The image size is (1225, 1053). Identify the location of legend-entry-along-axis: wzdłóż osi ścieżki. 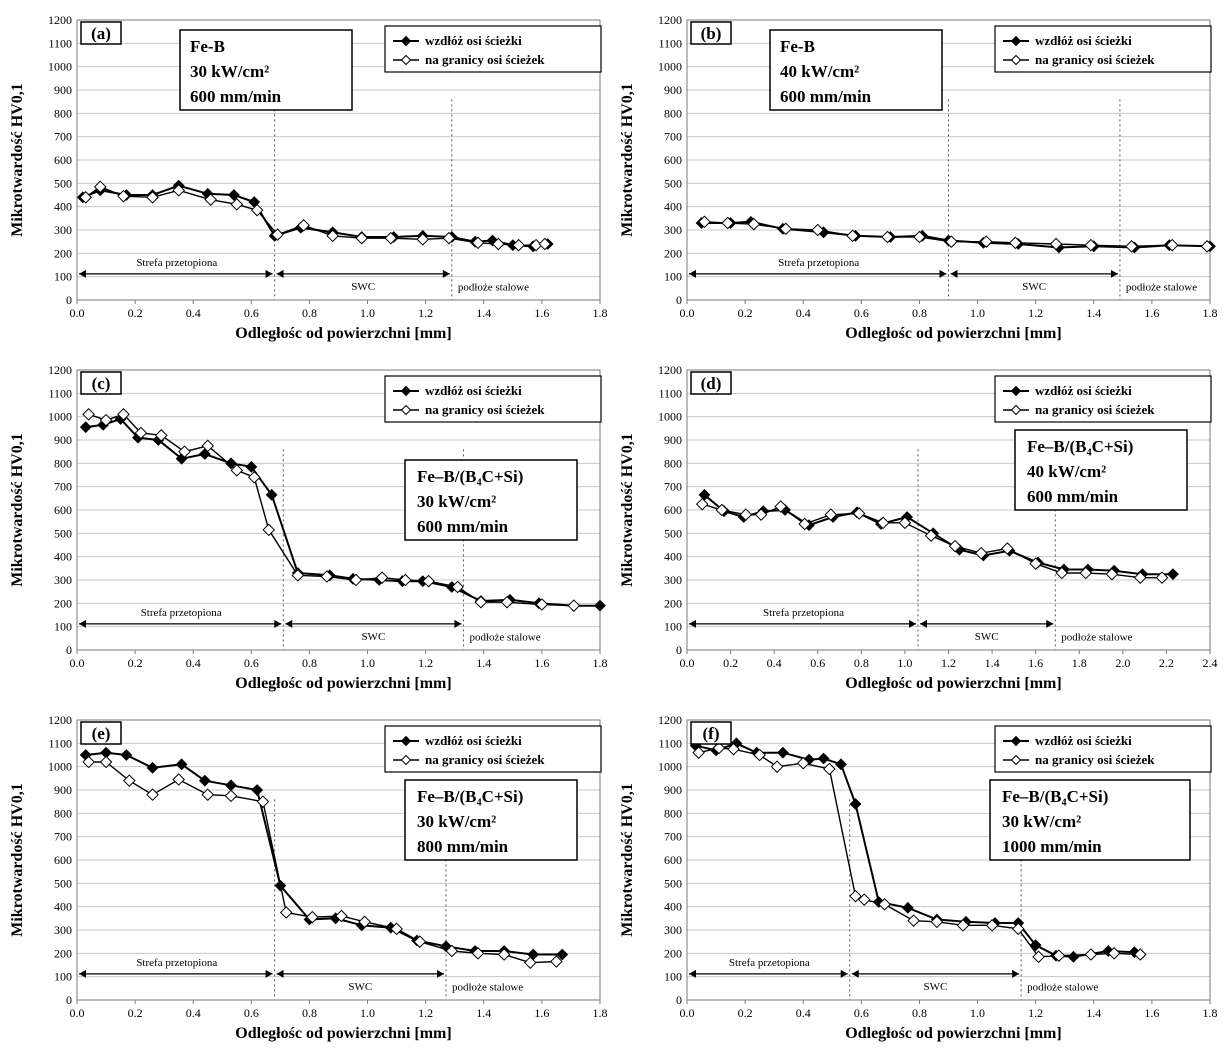
(457, 740).